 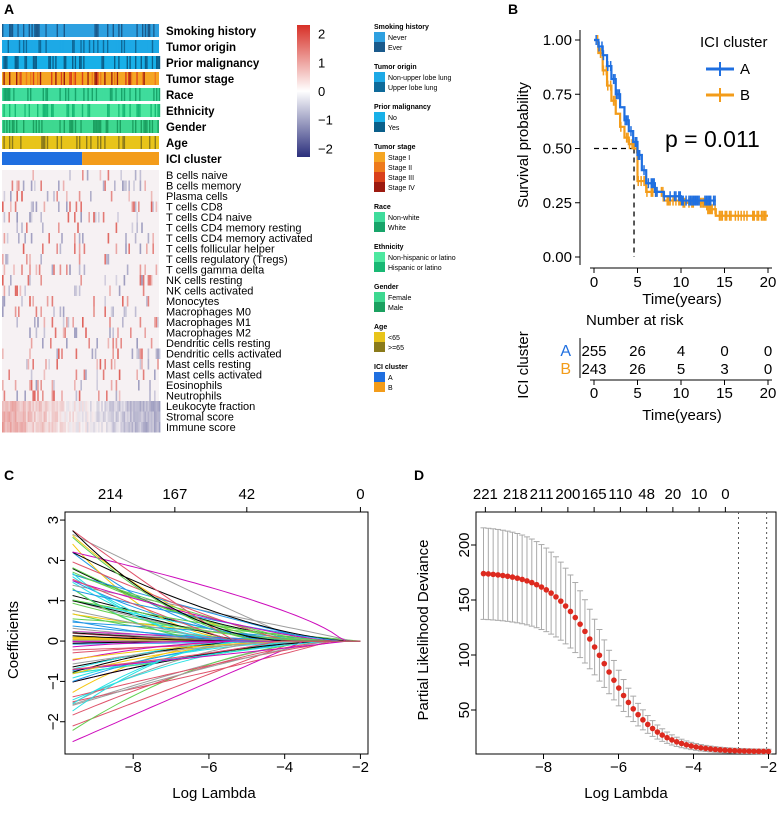 I want to click on heatmap-row-label: Macrophages M2, so click(x=208, y=334).